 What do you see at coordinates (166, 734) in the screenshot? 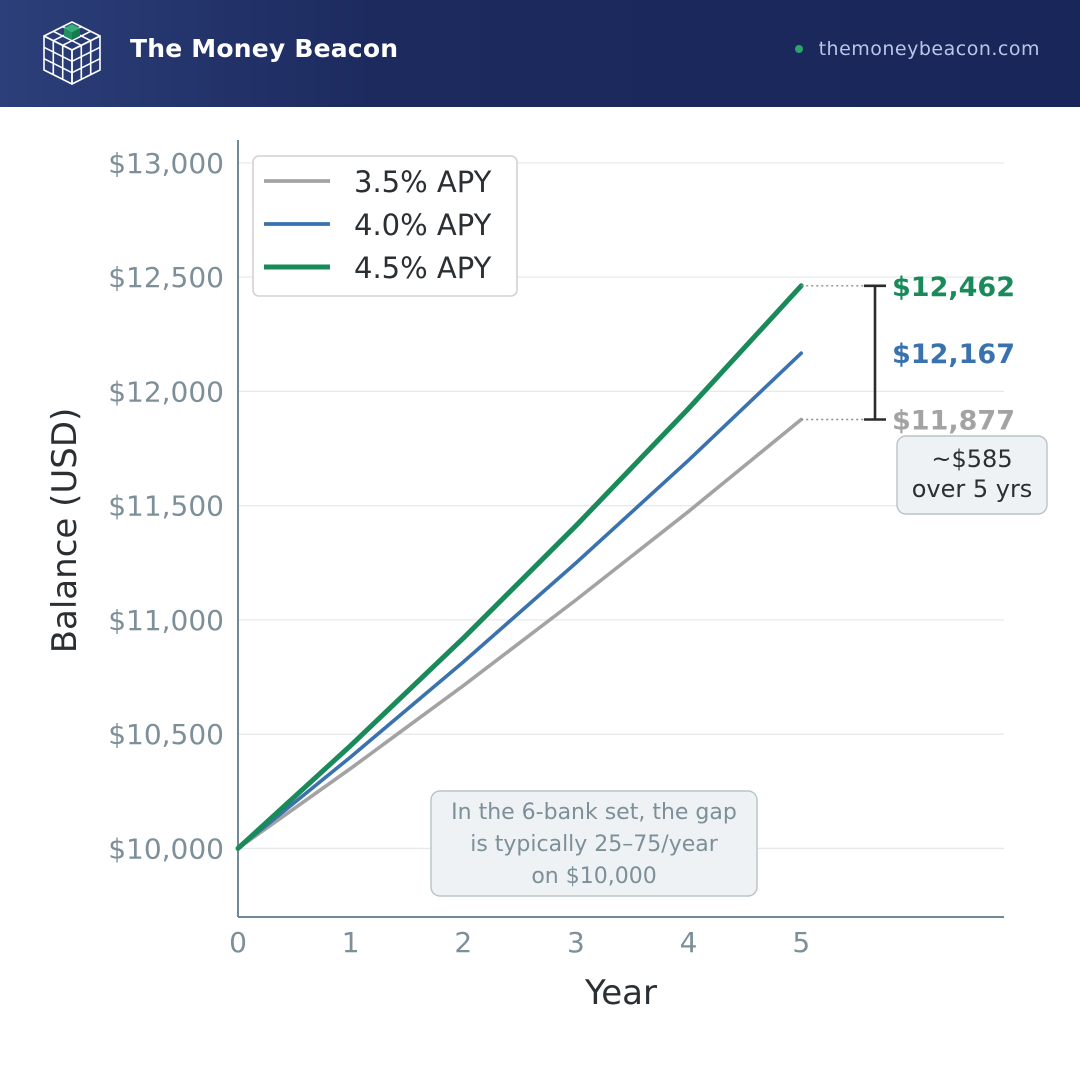
I see `y-tick-label: $10,500` at bounding box center [166, 734].